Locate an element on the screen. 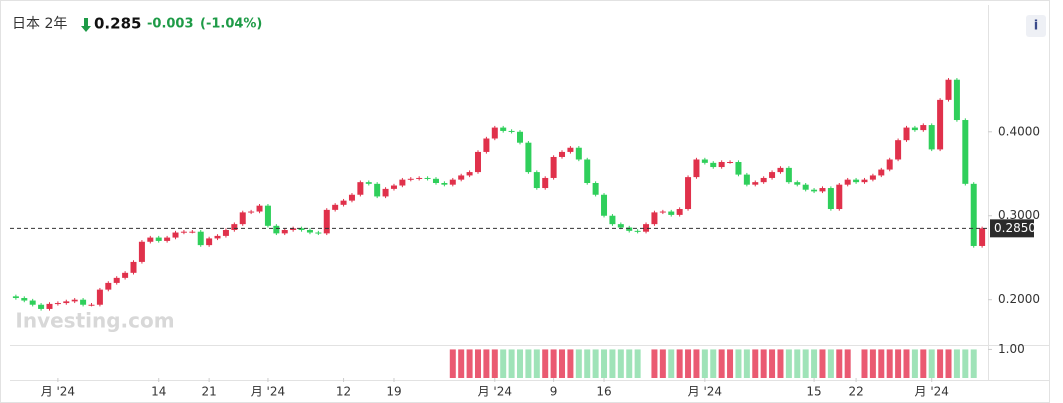  x-tick-label: 21 is located at coordinates (208, 392).